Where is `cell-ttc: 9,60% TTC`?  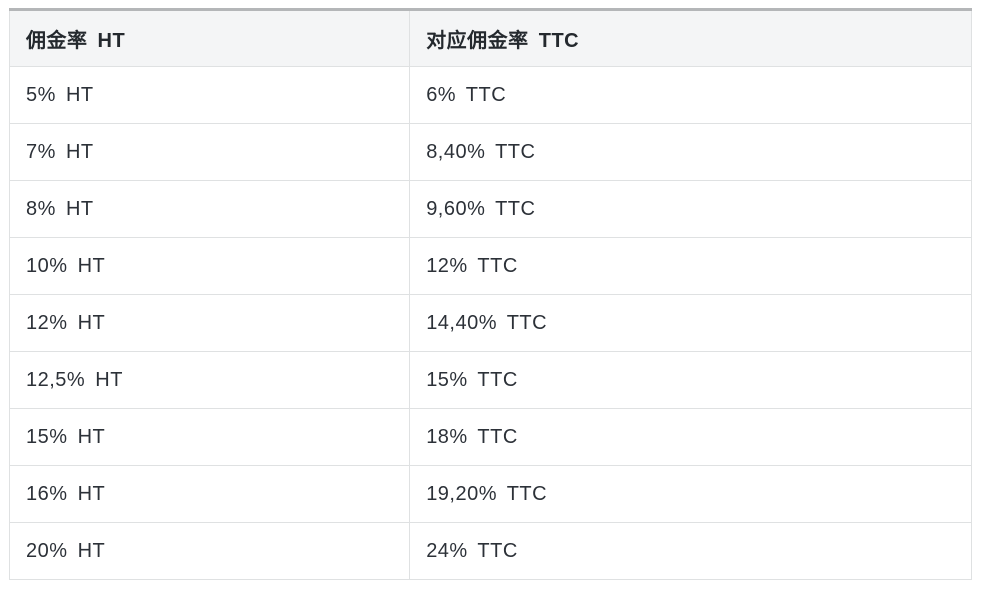
cell-ttc: 9,60% TTC is located at coordinates (690, 209).